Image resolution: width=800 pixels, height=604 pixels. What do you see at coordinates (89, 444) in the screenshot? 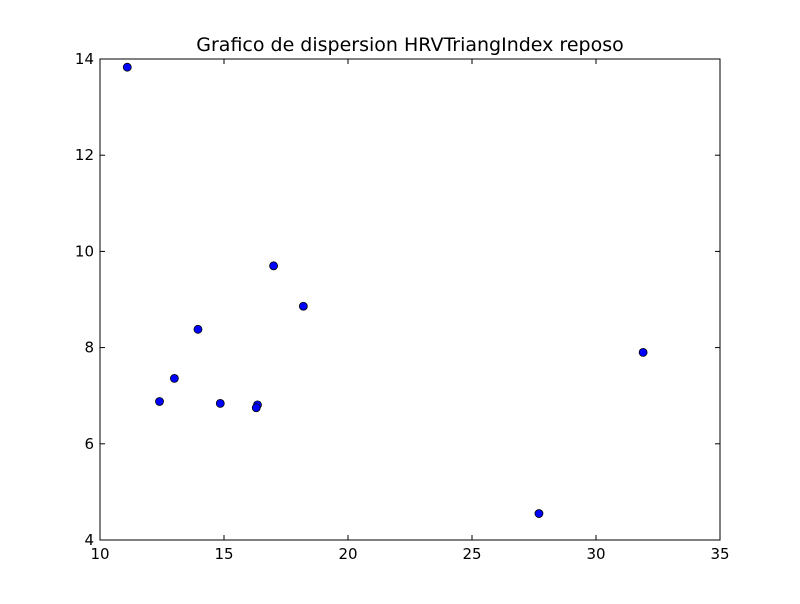
I see `y-tick-label: 6` at bounding box center [89, 444].